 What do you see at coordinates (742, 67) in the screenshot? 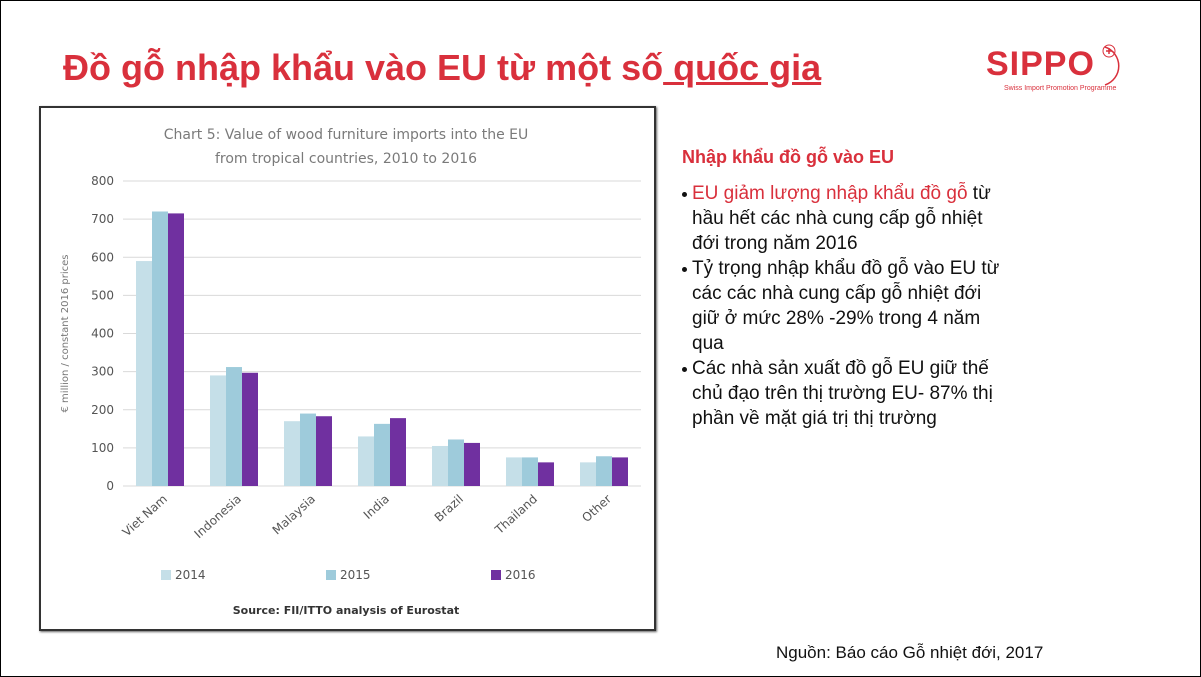
I see `title-text-underlined: quốc gia` at bounding box center [742, 67].